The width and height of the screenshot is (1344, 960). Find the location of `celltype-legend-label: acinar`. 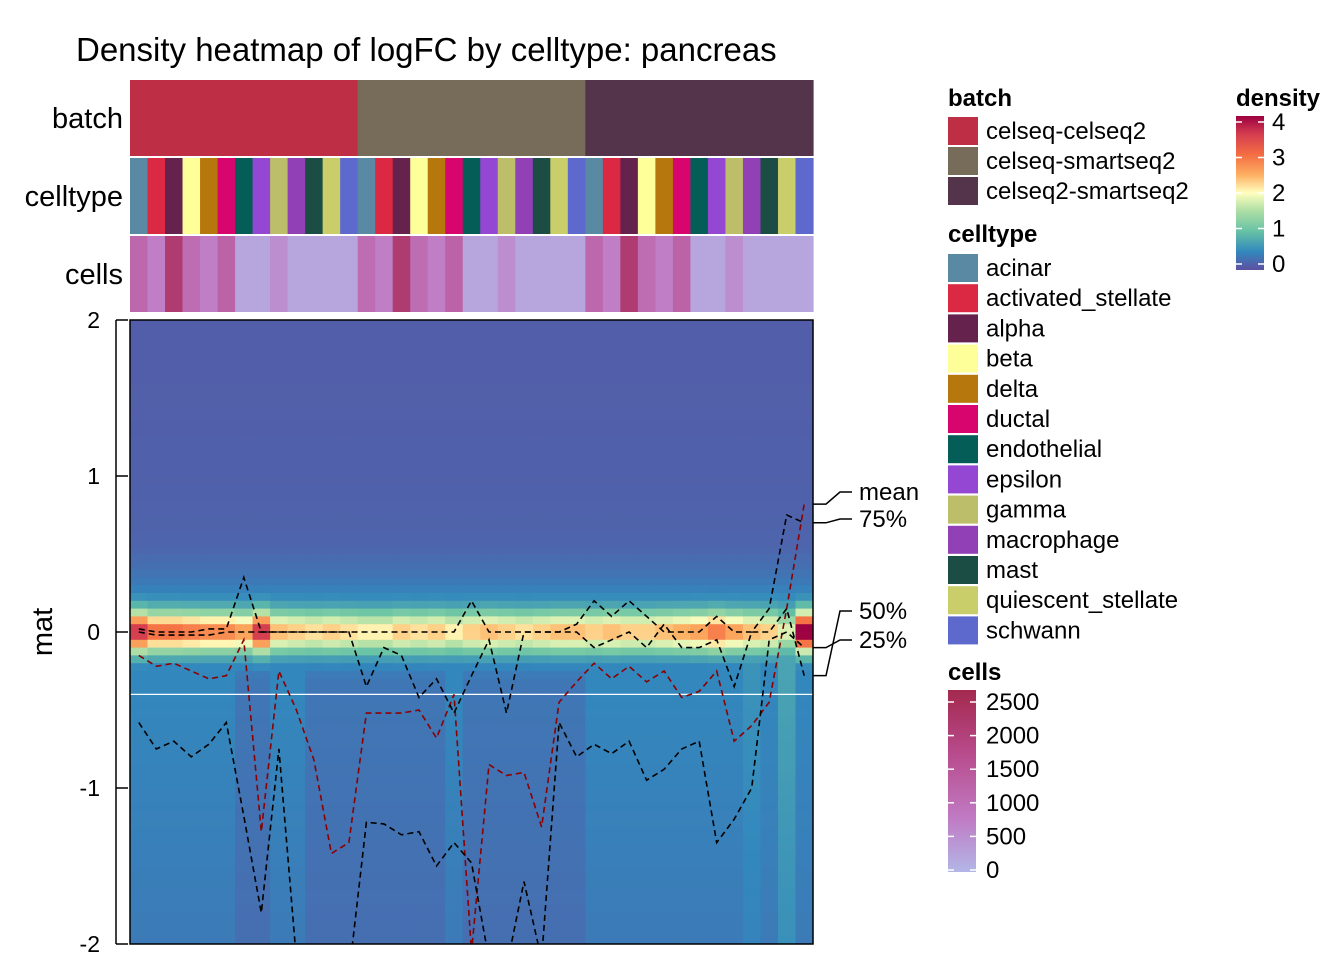

celltype-legend-label: acinar is located at coordinates (1018, 268).